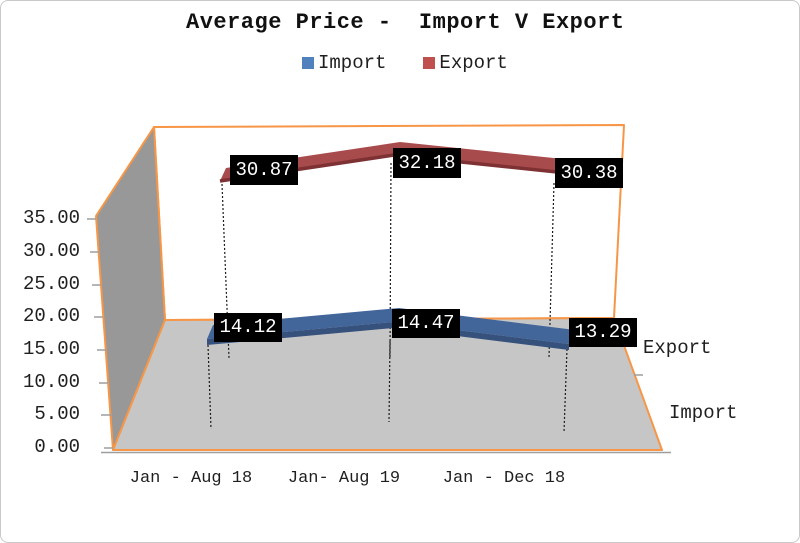  What do you see at coordinates (504, 478) in the screenshot?
I see `category-label: Jan - Dec 18` at bounding box center [504, 478].